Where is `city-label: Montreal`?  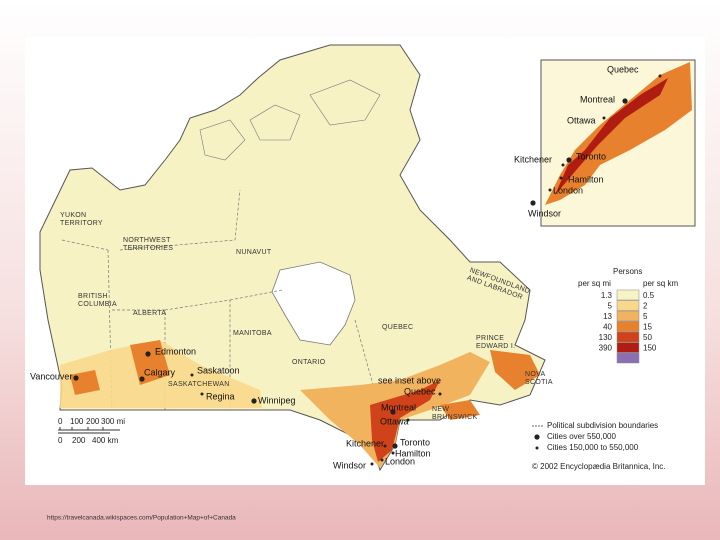 city-label: Montreal is located at coordinates (398, 407).